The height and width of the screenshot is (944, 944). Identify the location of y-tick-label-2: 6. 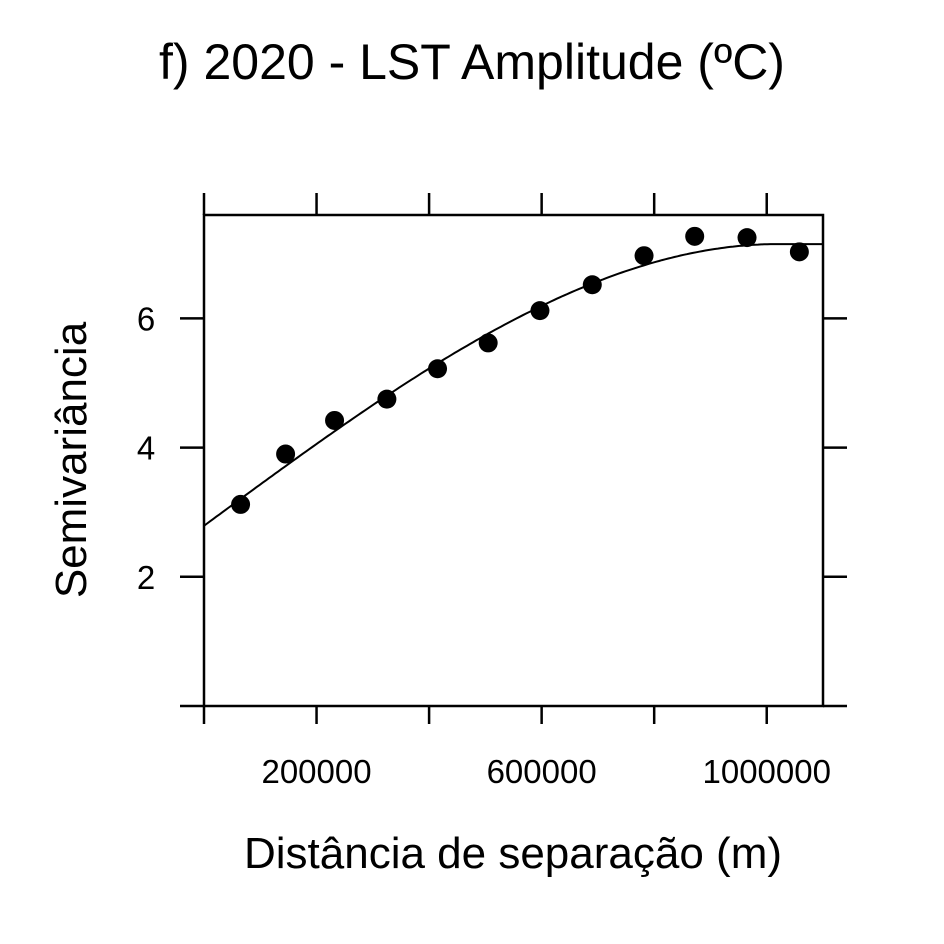
(146, 318).